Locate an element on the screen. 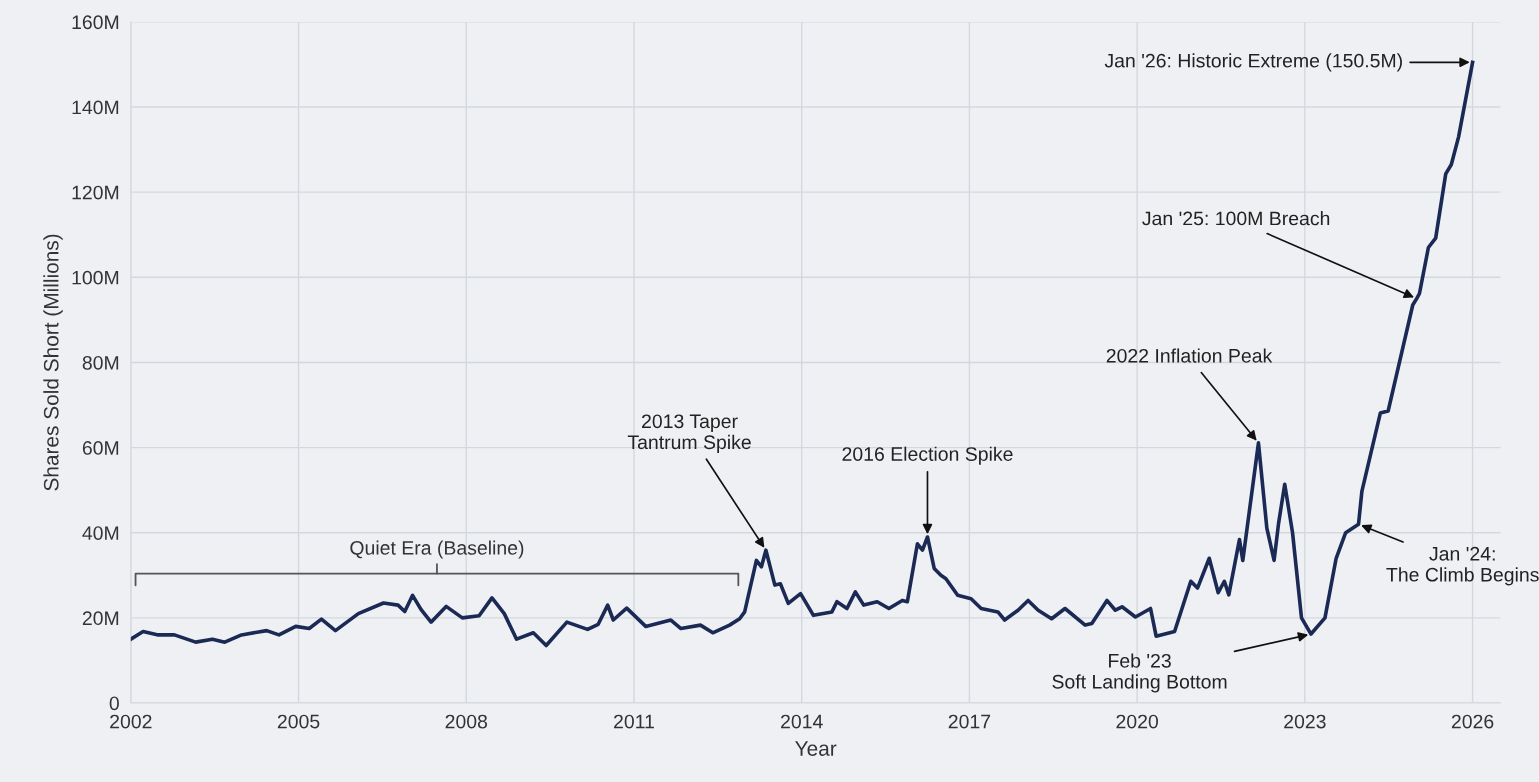  y-tick-label: 0 is located at coordinates (114, 703).